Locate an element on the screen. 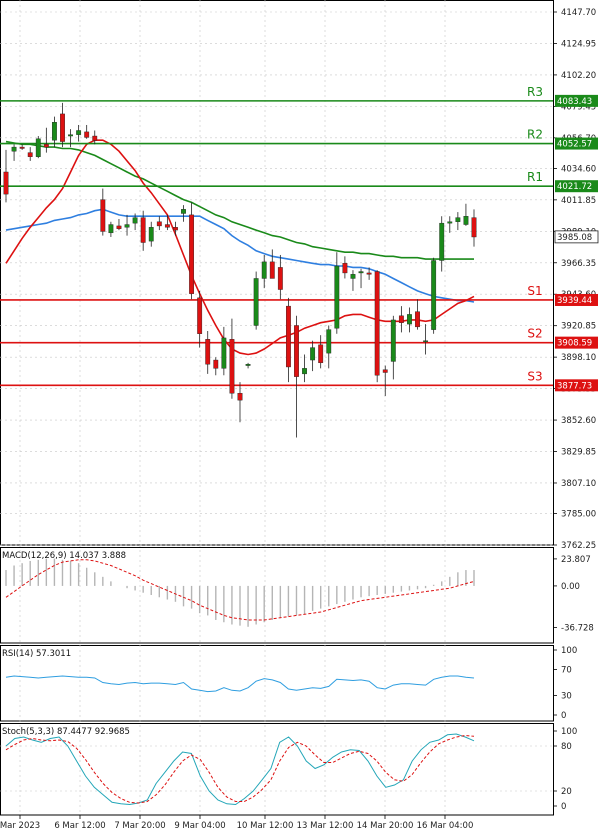 Image resolution: width=600 pixels, height=834 pixels. macd-signal-line is located at coordinates (240, 590).